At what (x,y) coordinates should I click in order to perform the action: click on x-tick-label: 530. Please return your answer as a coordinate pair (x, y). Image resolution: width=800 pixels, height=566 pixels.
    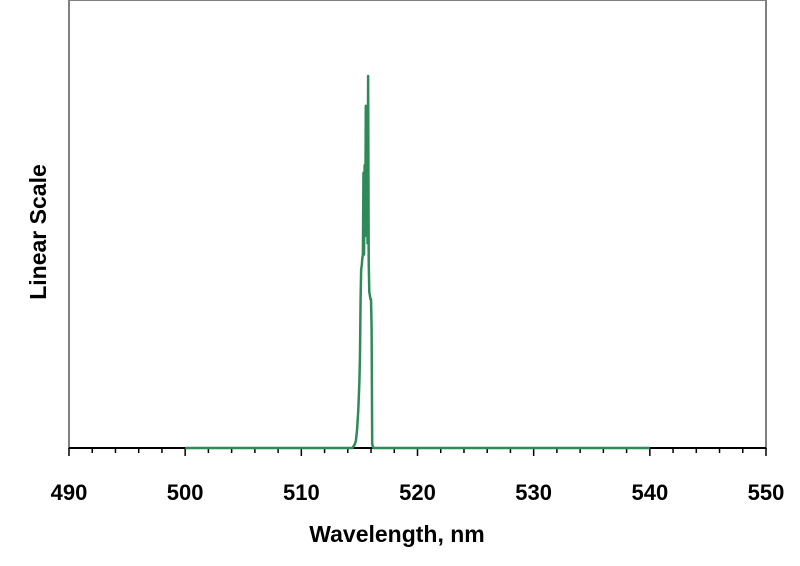
    Looking at the image, I should click on (533, 492).